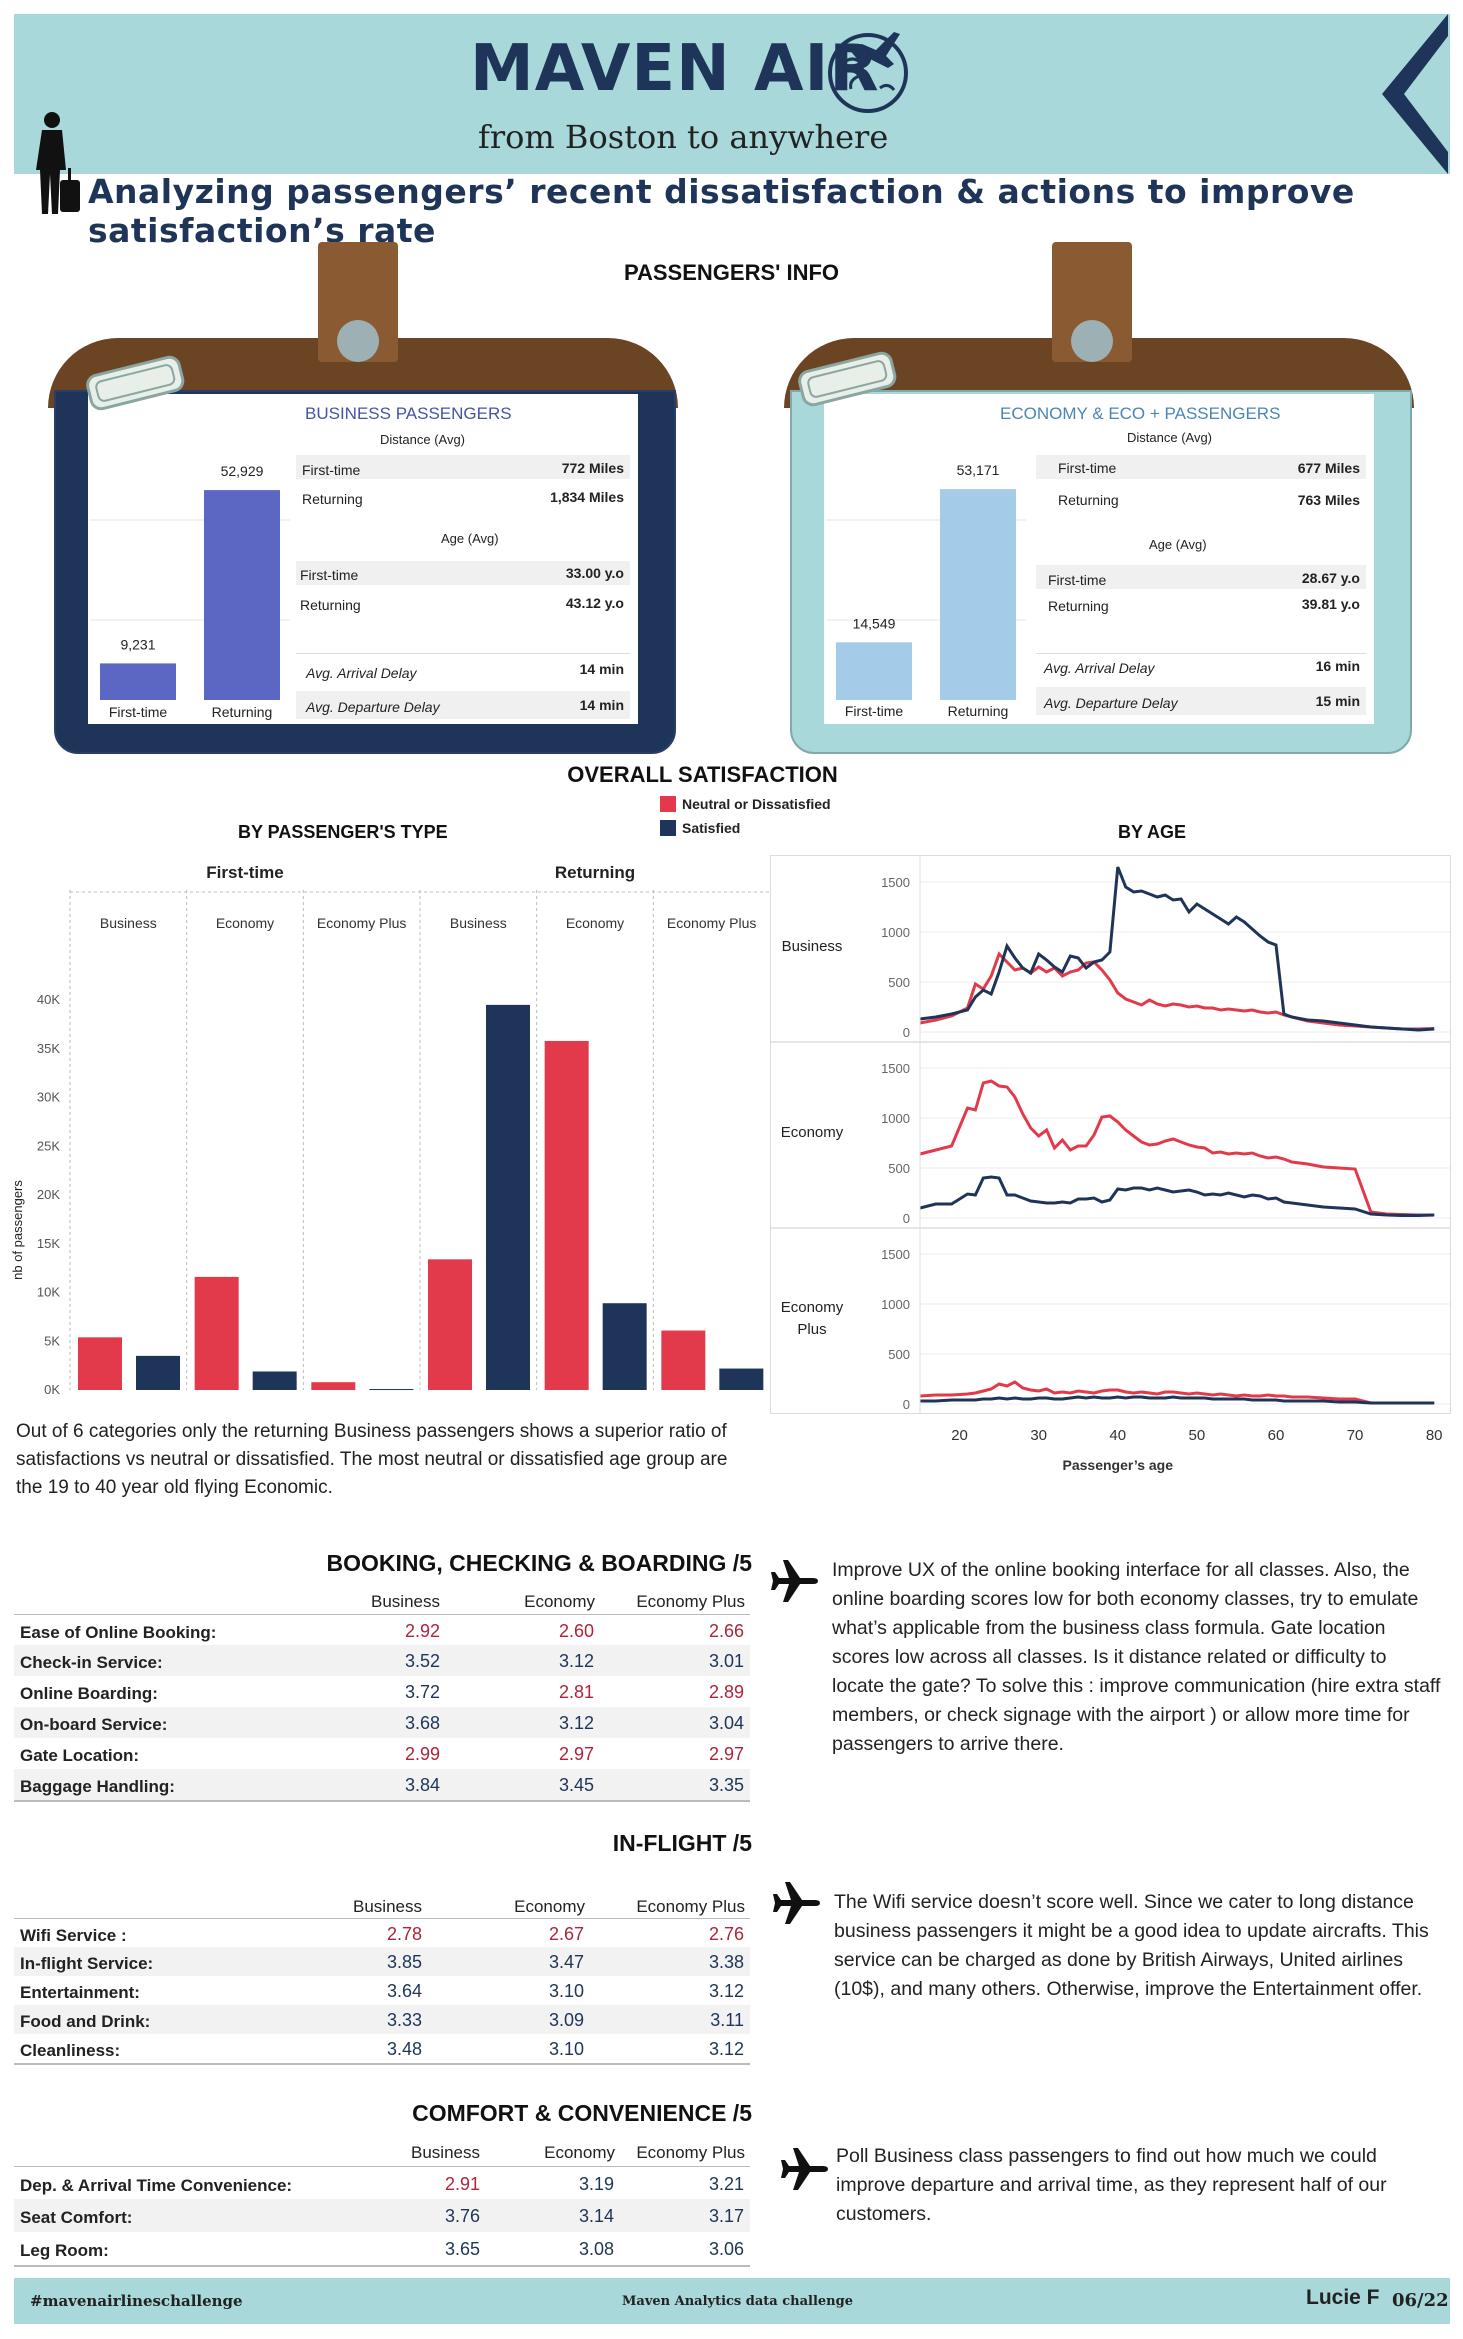 Image resolution: width=1463 pixels, height=2339 pixels. Describe the element at coordinates (1110, 1134) in the screenshot. I see `age-chart-frame` at that location.